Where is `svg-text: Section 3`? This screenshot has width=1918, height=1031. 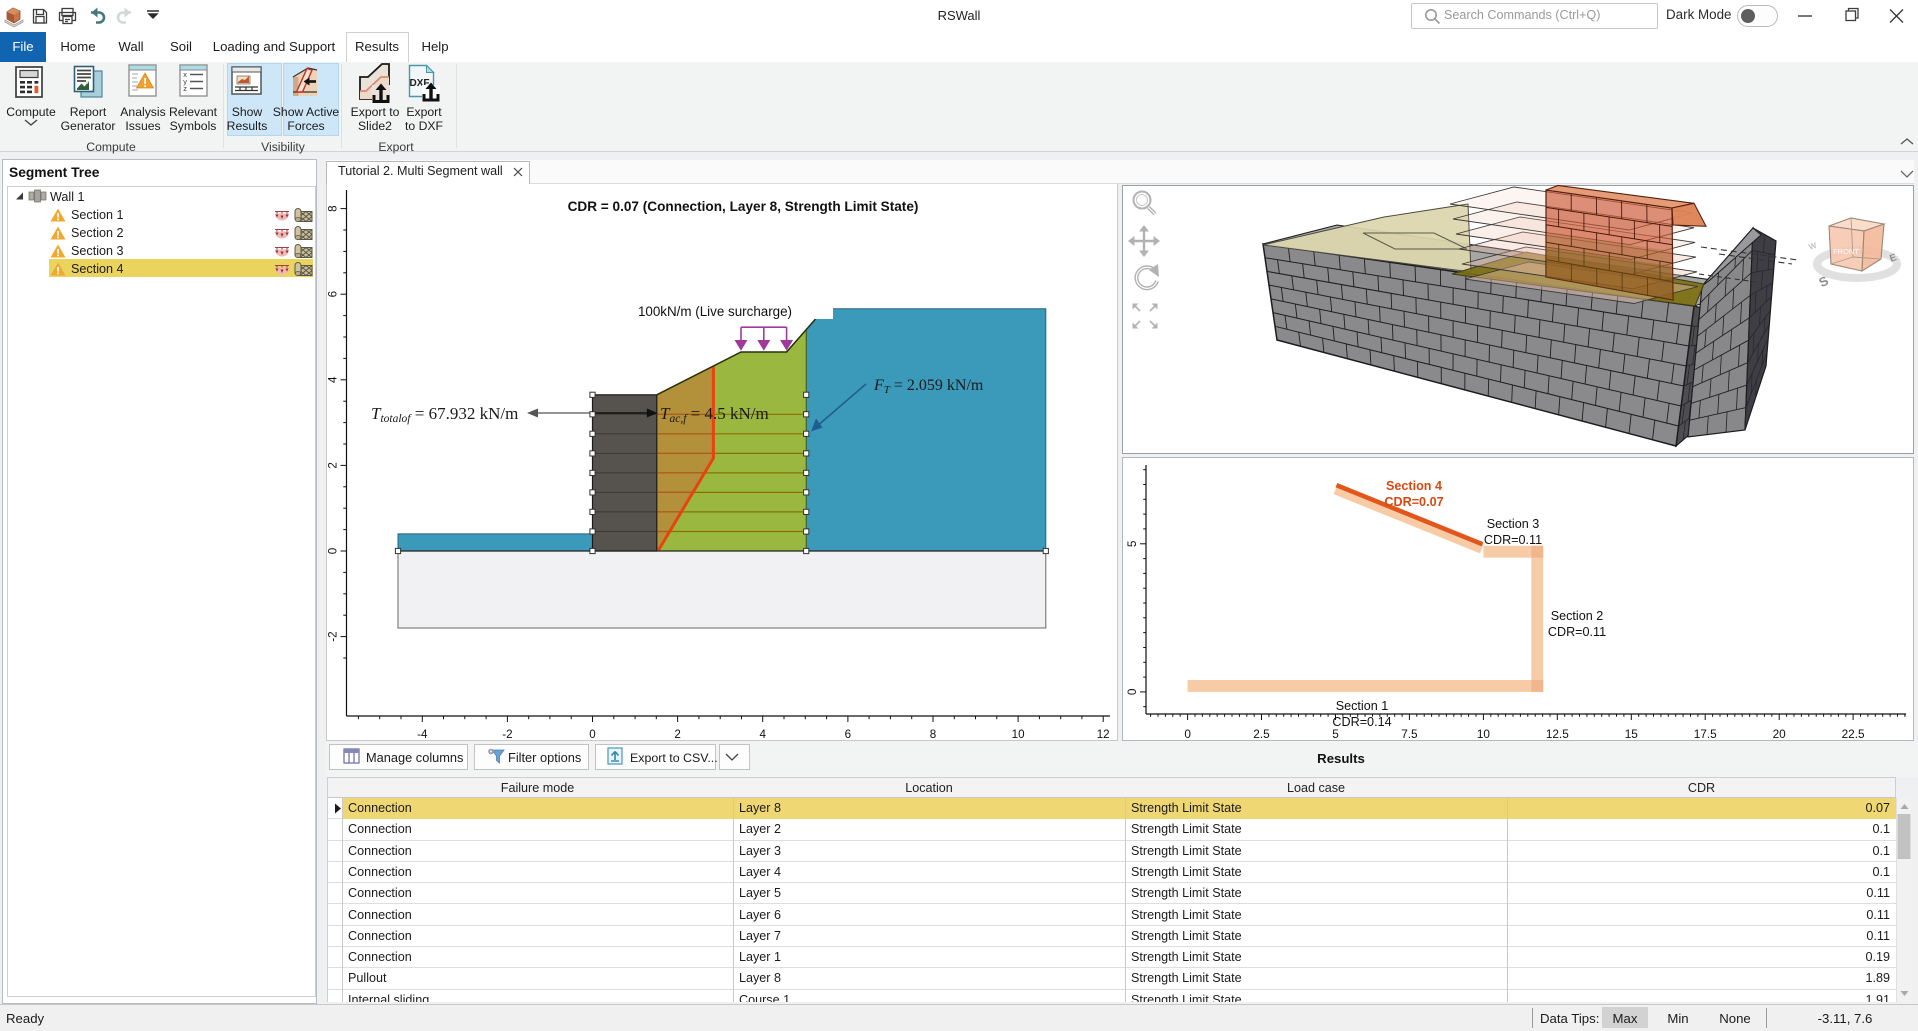 svg-text: Section 3 is located at coordinates (1513, 524).